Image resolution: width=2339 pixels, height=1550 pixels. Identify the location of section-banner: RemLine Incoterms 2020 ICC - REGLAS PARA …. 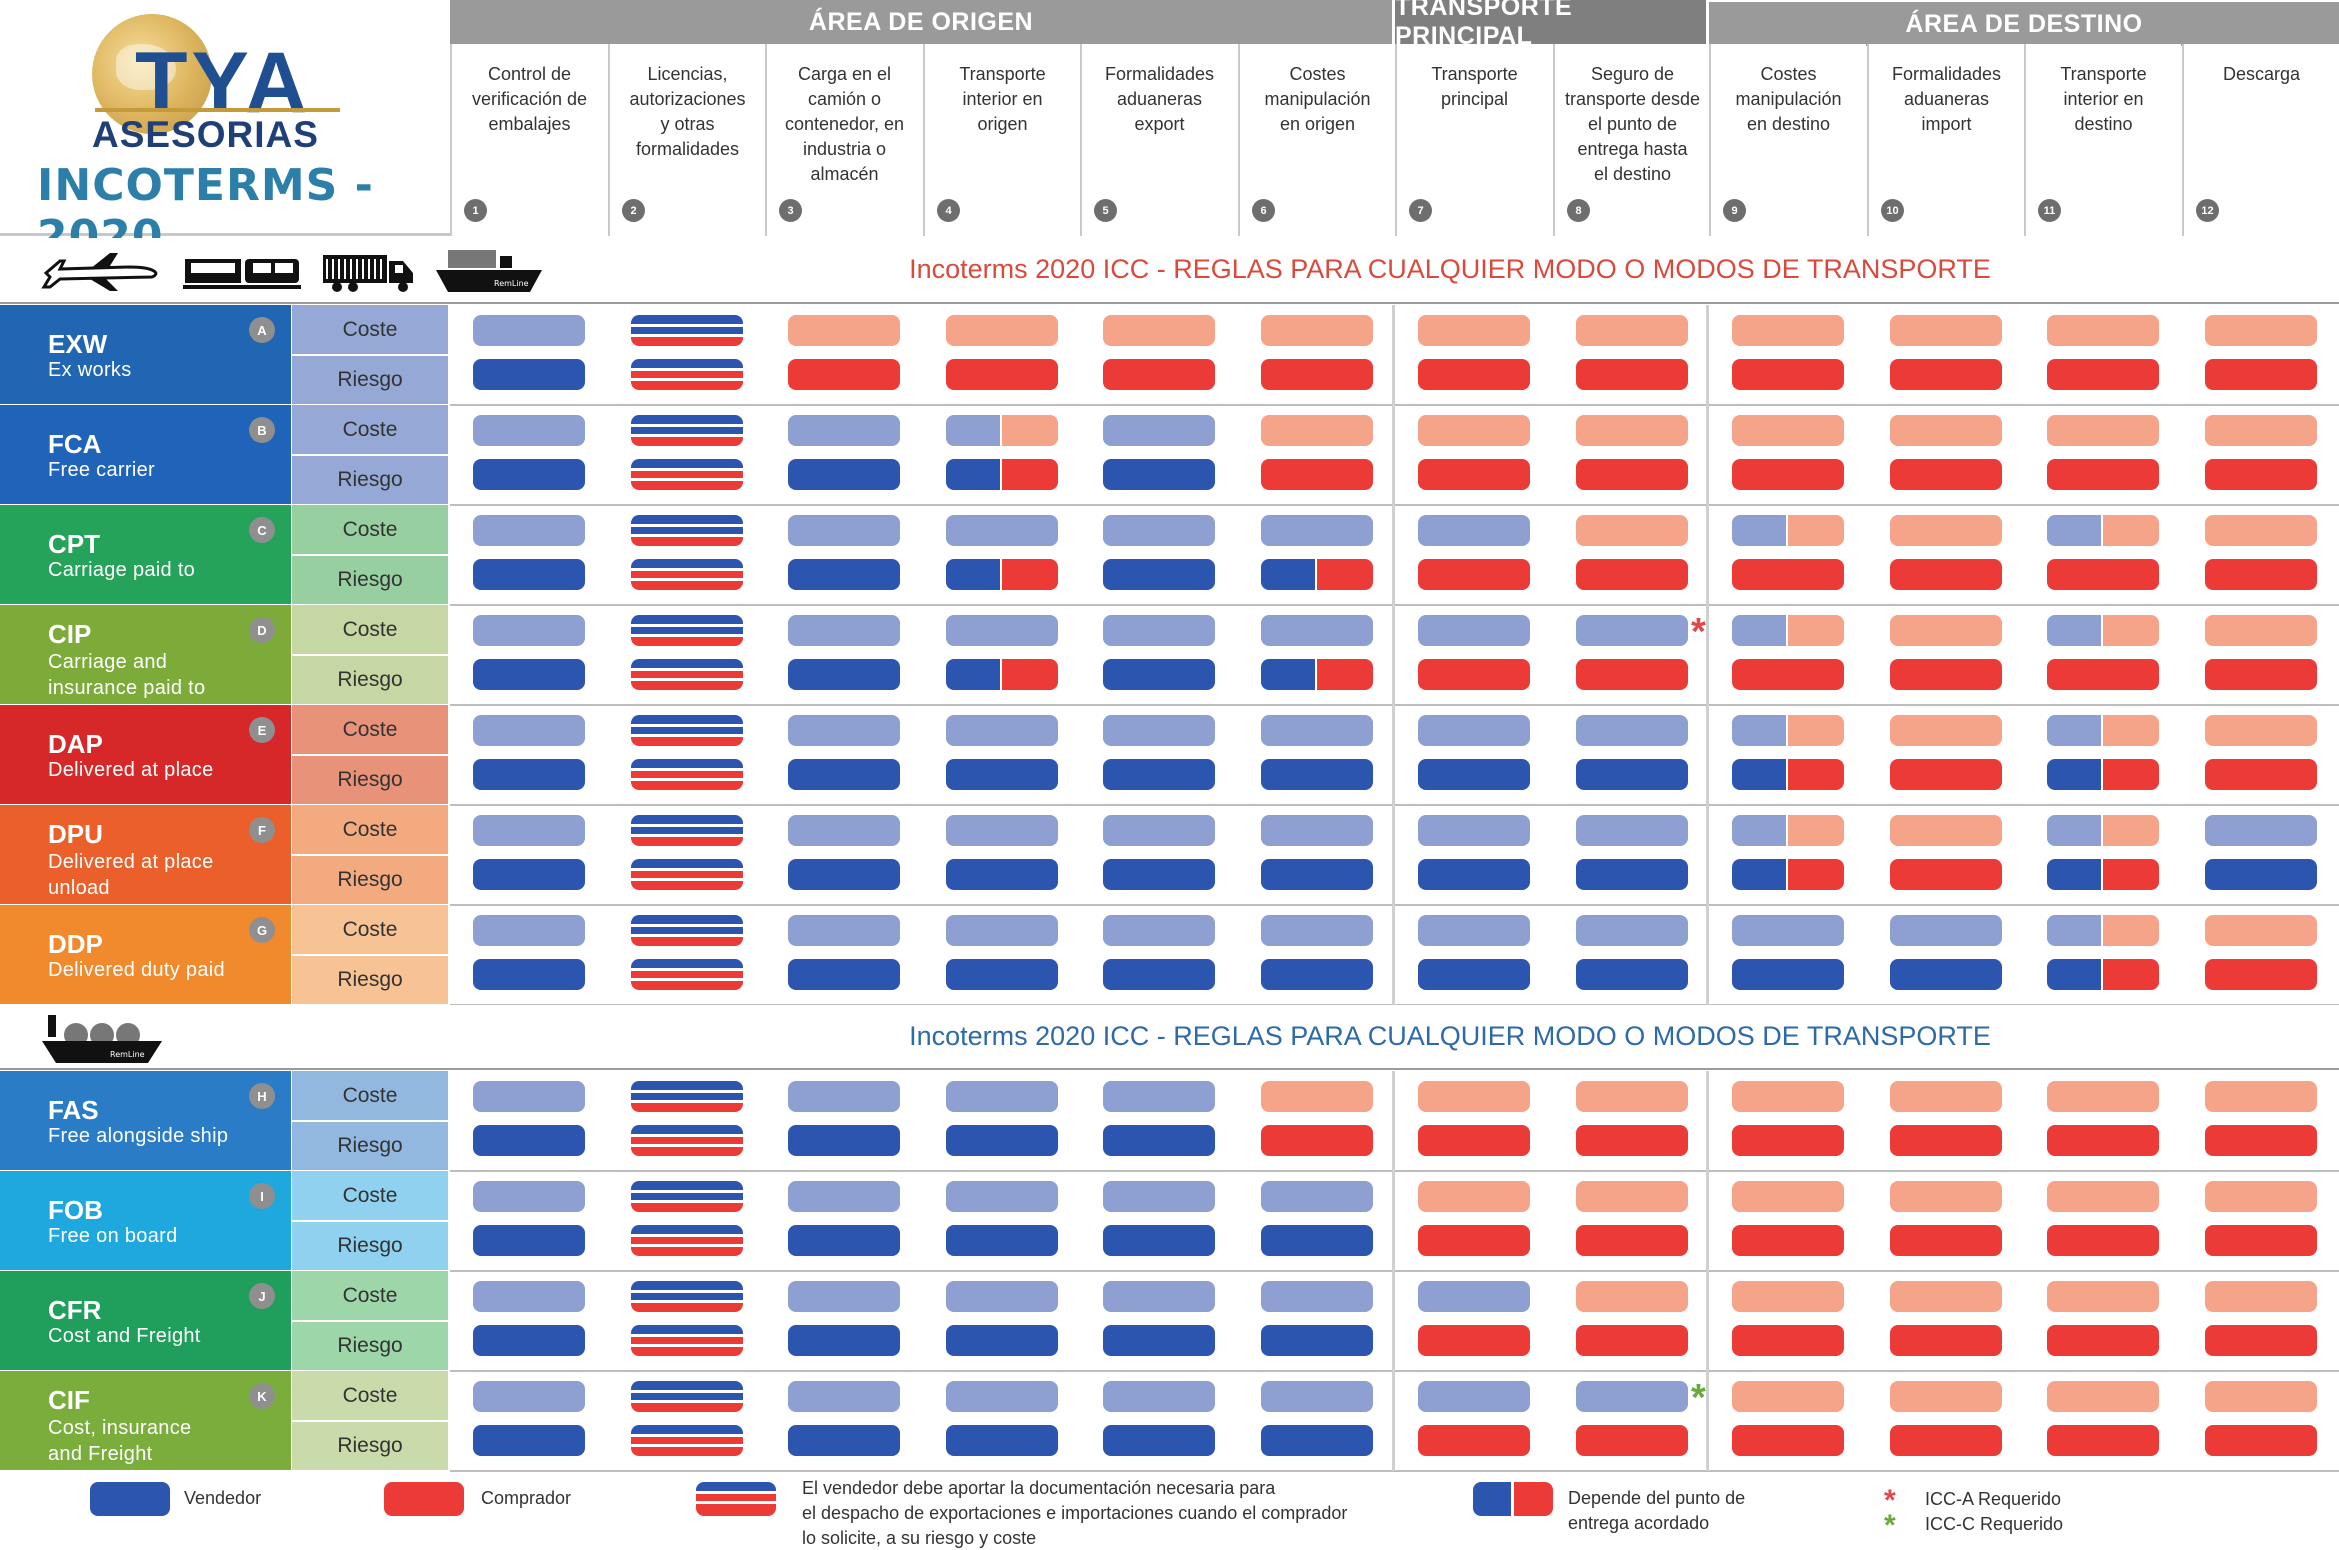
(1169, 1037).